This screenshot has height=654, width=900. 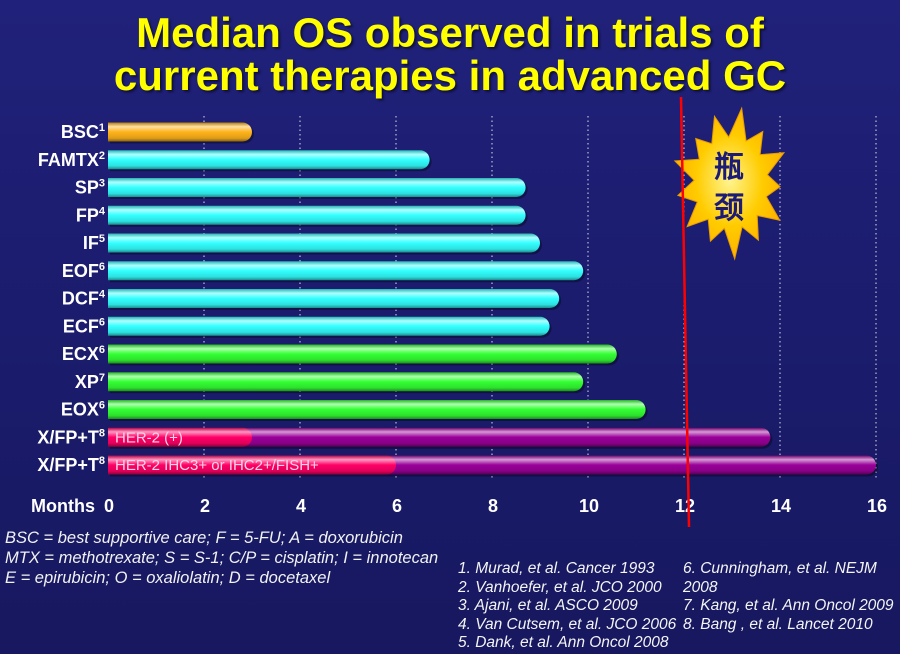 What do you see at coordinates (450, 32) in the screenshot?
I see `title-line-1: Median OS observed in trials of` at bounding box center [450, 32].